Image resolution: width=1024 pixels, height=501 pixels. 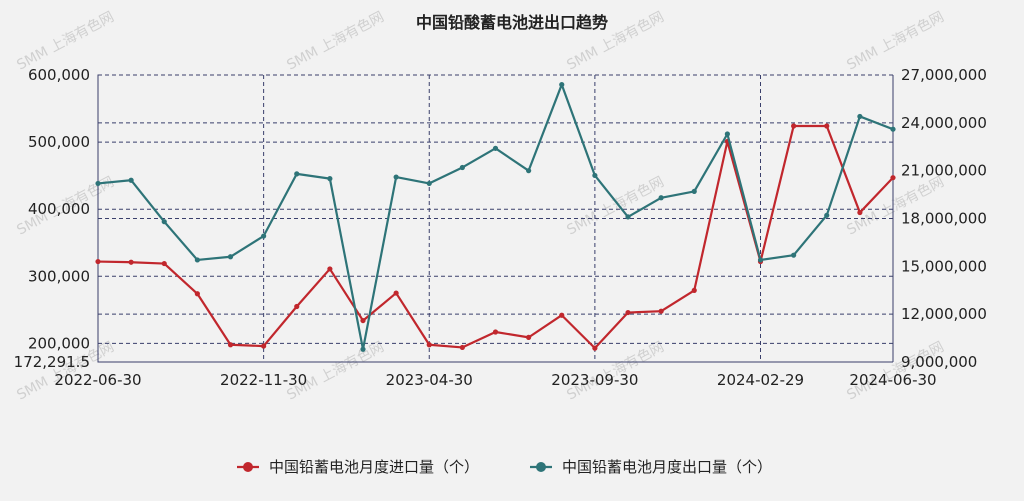 I want to click on y-right-tick-label: 21,000,000, so click(x=944, y=171).